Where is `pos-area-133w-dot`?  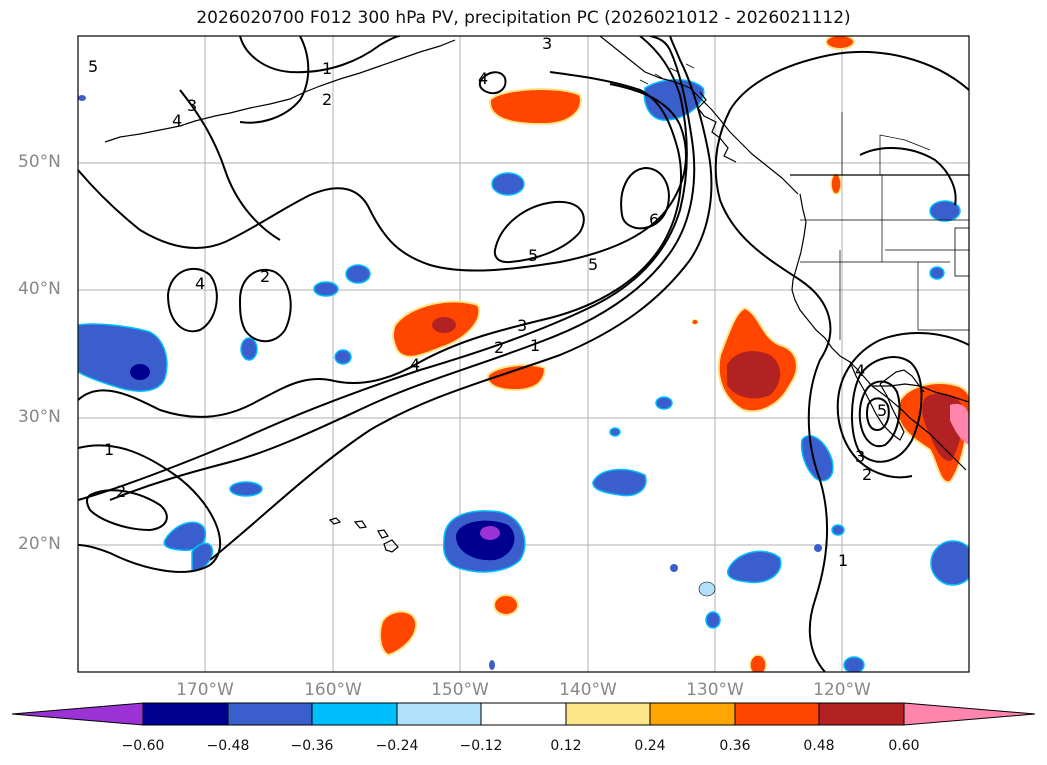 pos-area-133w-dot is located at coordinates (695, 322).